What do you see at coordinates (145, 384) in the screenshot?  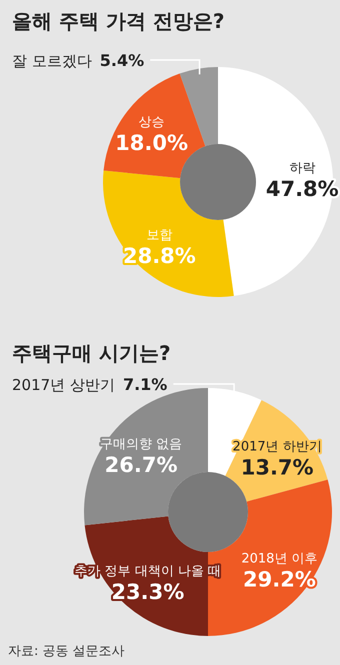 I see `data-label: 7.1%` at bounding box center [145, 384].